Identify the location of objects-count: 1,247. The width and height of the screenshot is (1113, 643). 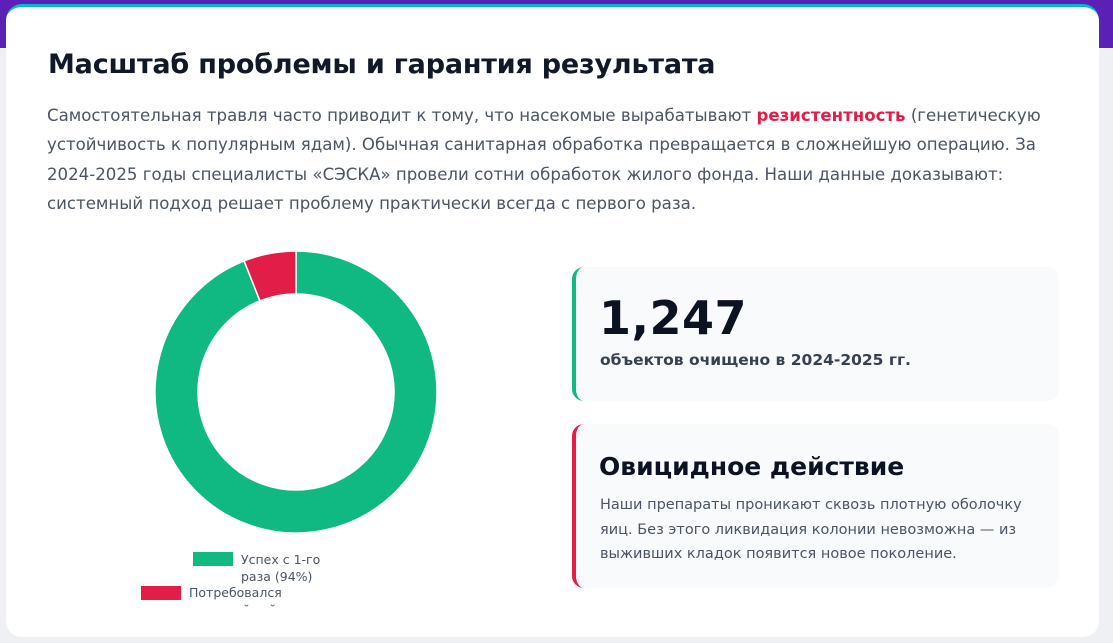
(673, 318).